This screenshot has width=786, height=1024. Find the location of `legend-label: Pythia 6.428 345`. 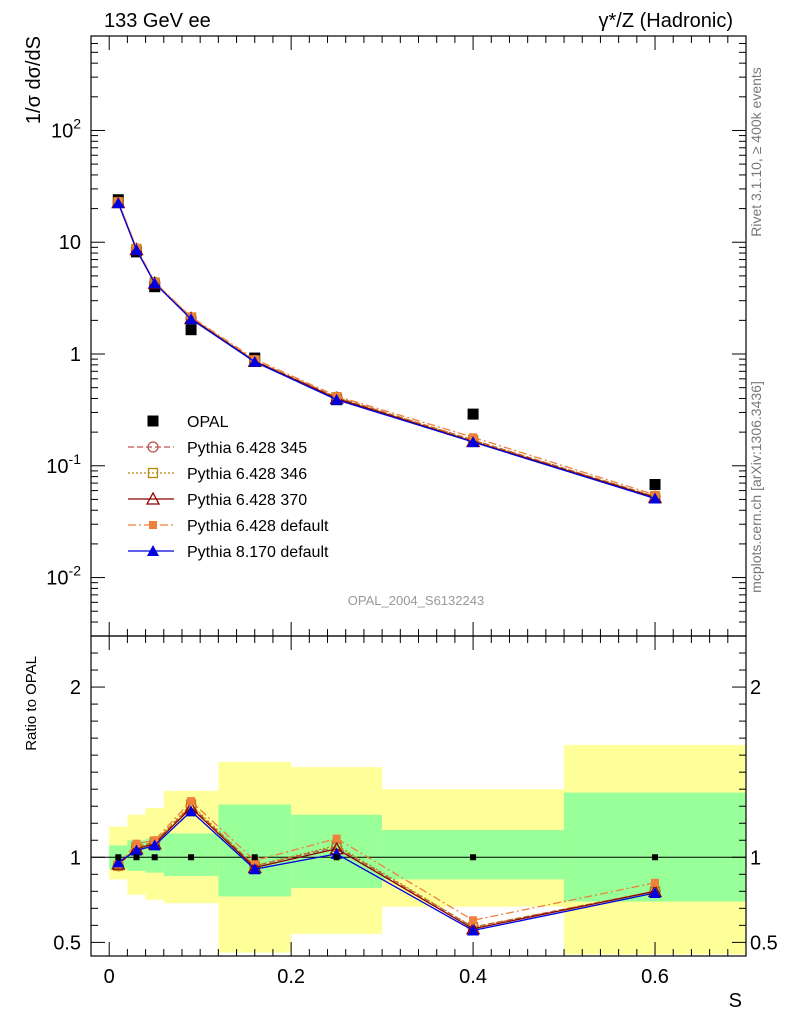

legend-label: Pythia 6.428 345 is located at coordinates (247, 448).